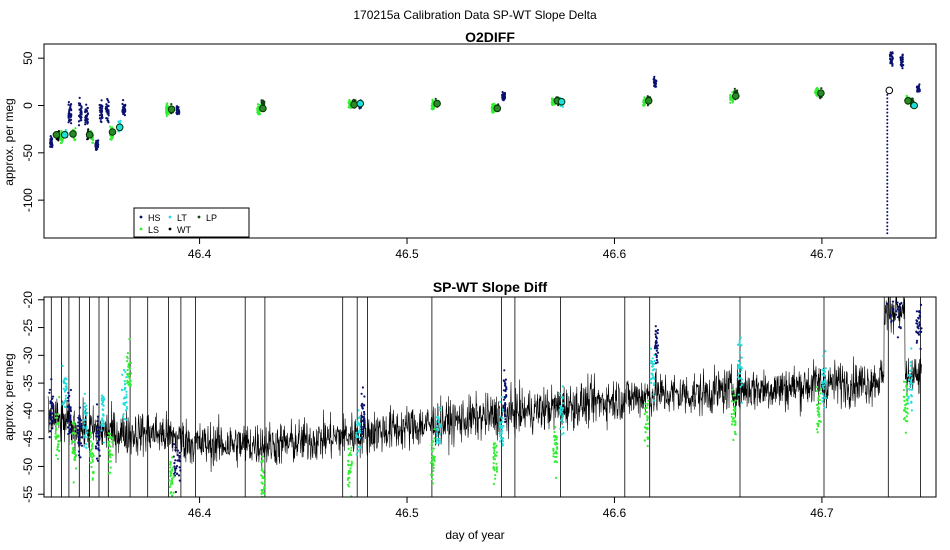 Image resolution: width=950 pixels, height=550 pixels. I want to click on colored-segment-lt, so click(561, 410).